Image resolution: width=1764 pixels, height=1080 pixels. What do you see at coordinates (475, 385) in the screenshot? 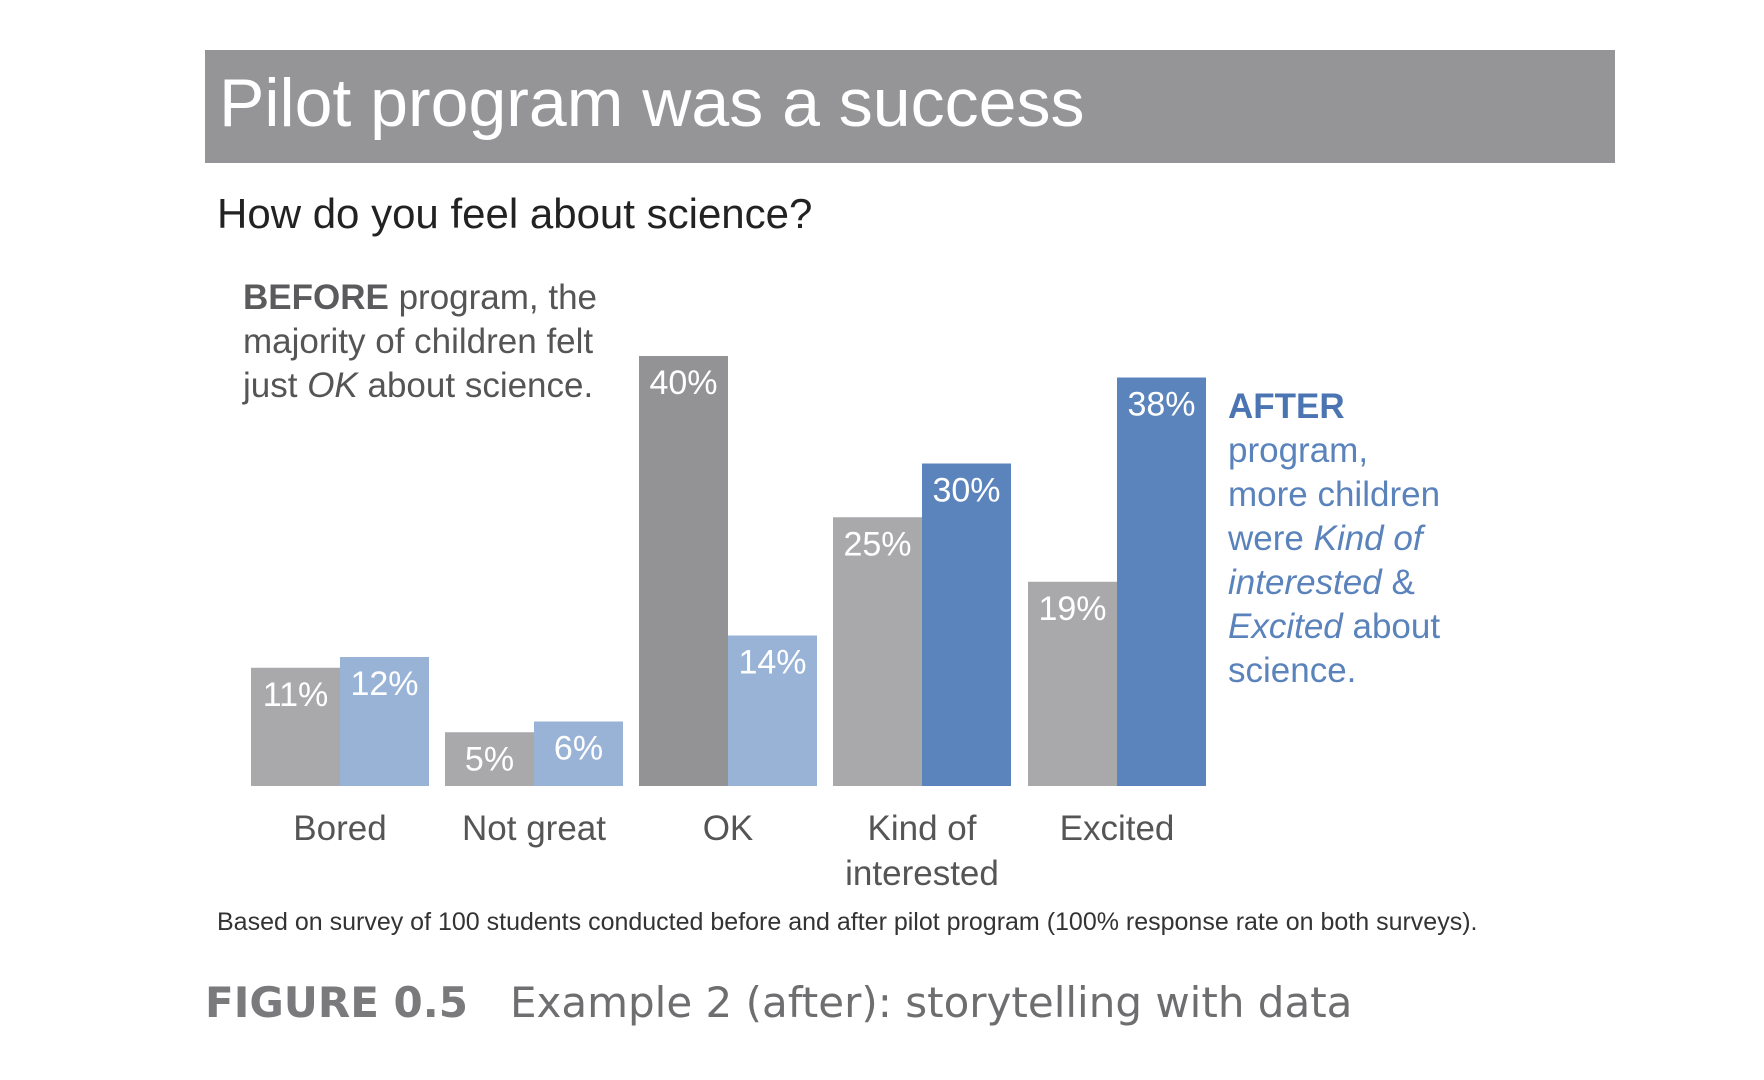
I see `before-annotation-line3-post: about science.` at bounding box center [475, 385].